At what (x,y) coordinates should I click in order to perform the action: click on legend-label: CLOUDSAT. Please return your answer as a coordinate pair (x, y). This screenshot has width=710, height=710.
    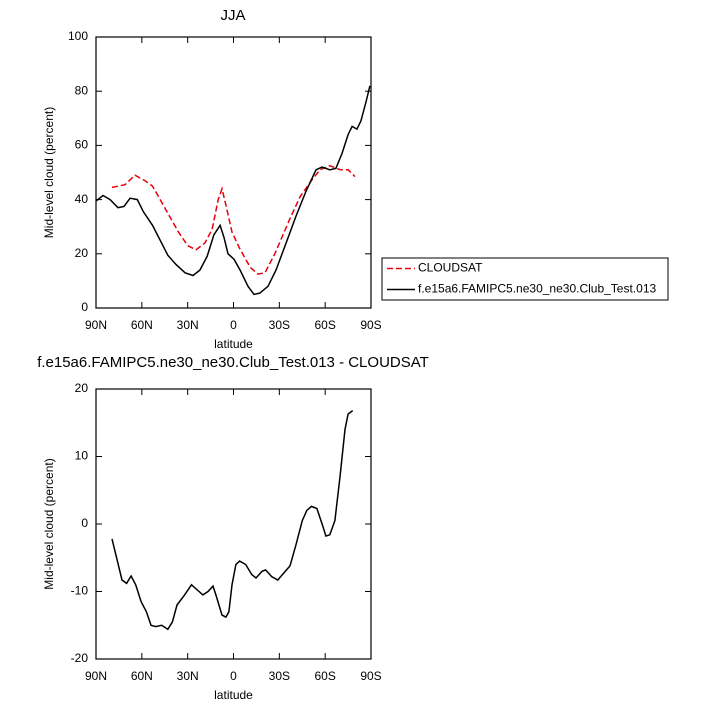
    Looking at the image, I should click on (450, 268).